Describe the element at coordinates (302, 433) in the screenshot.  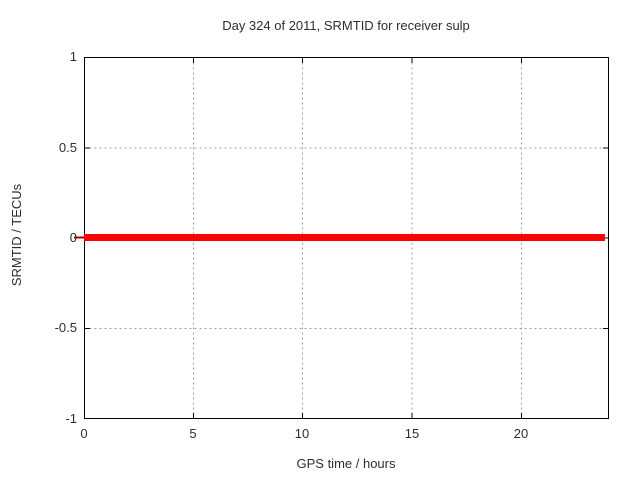
I see `x-tick-label-10: 10` at that location.